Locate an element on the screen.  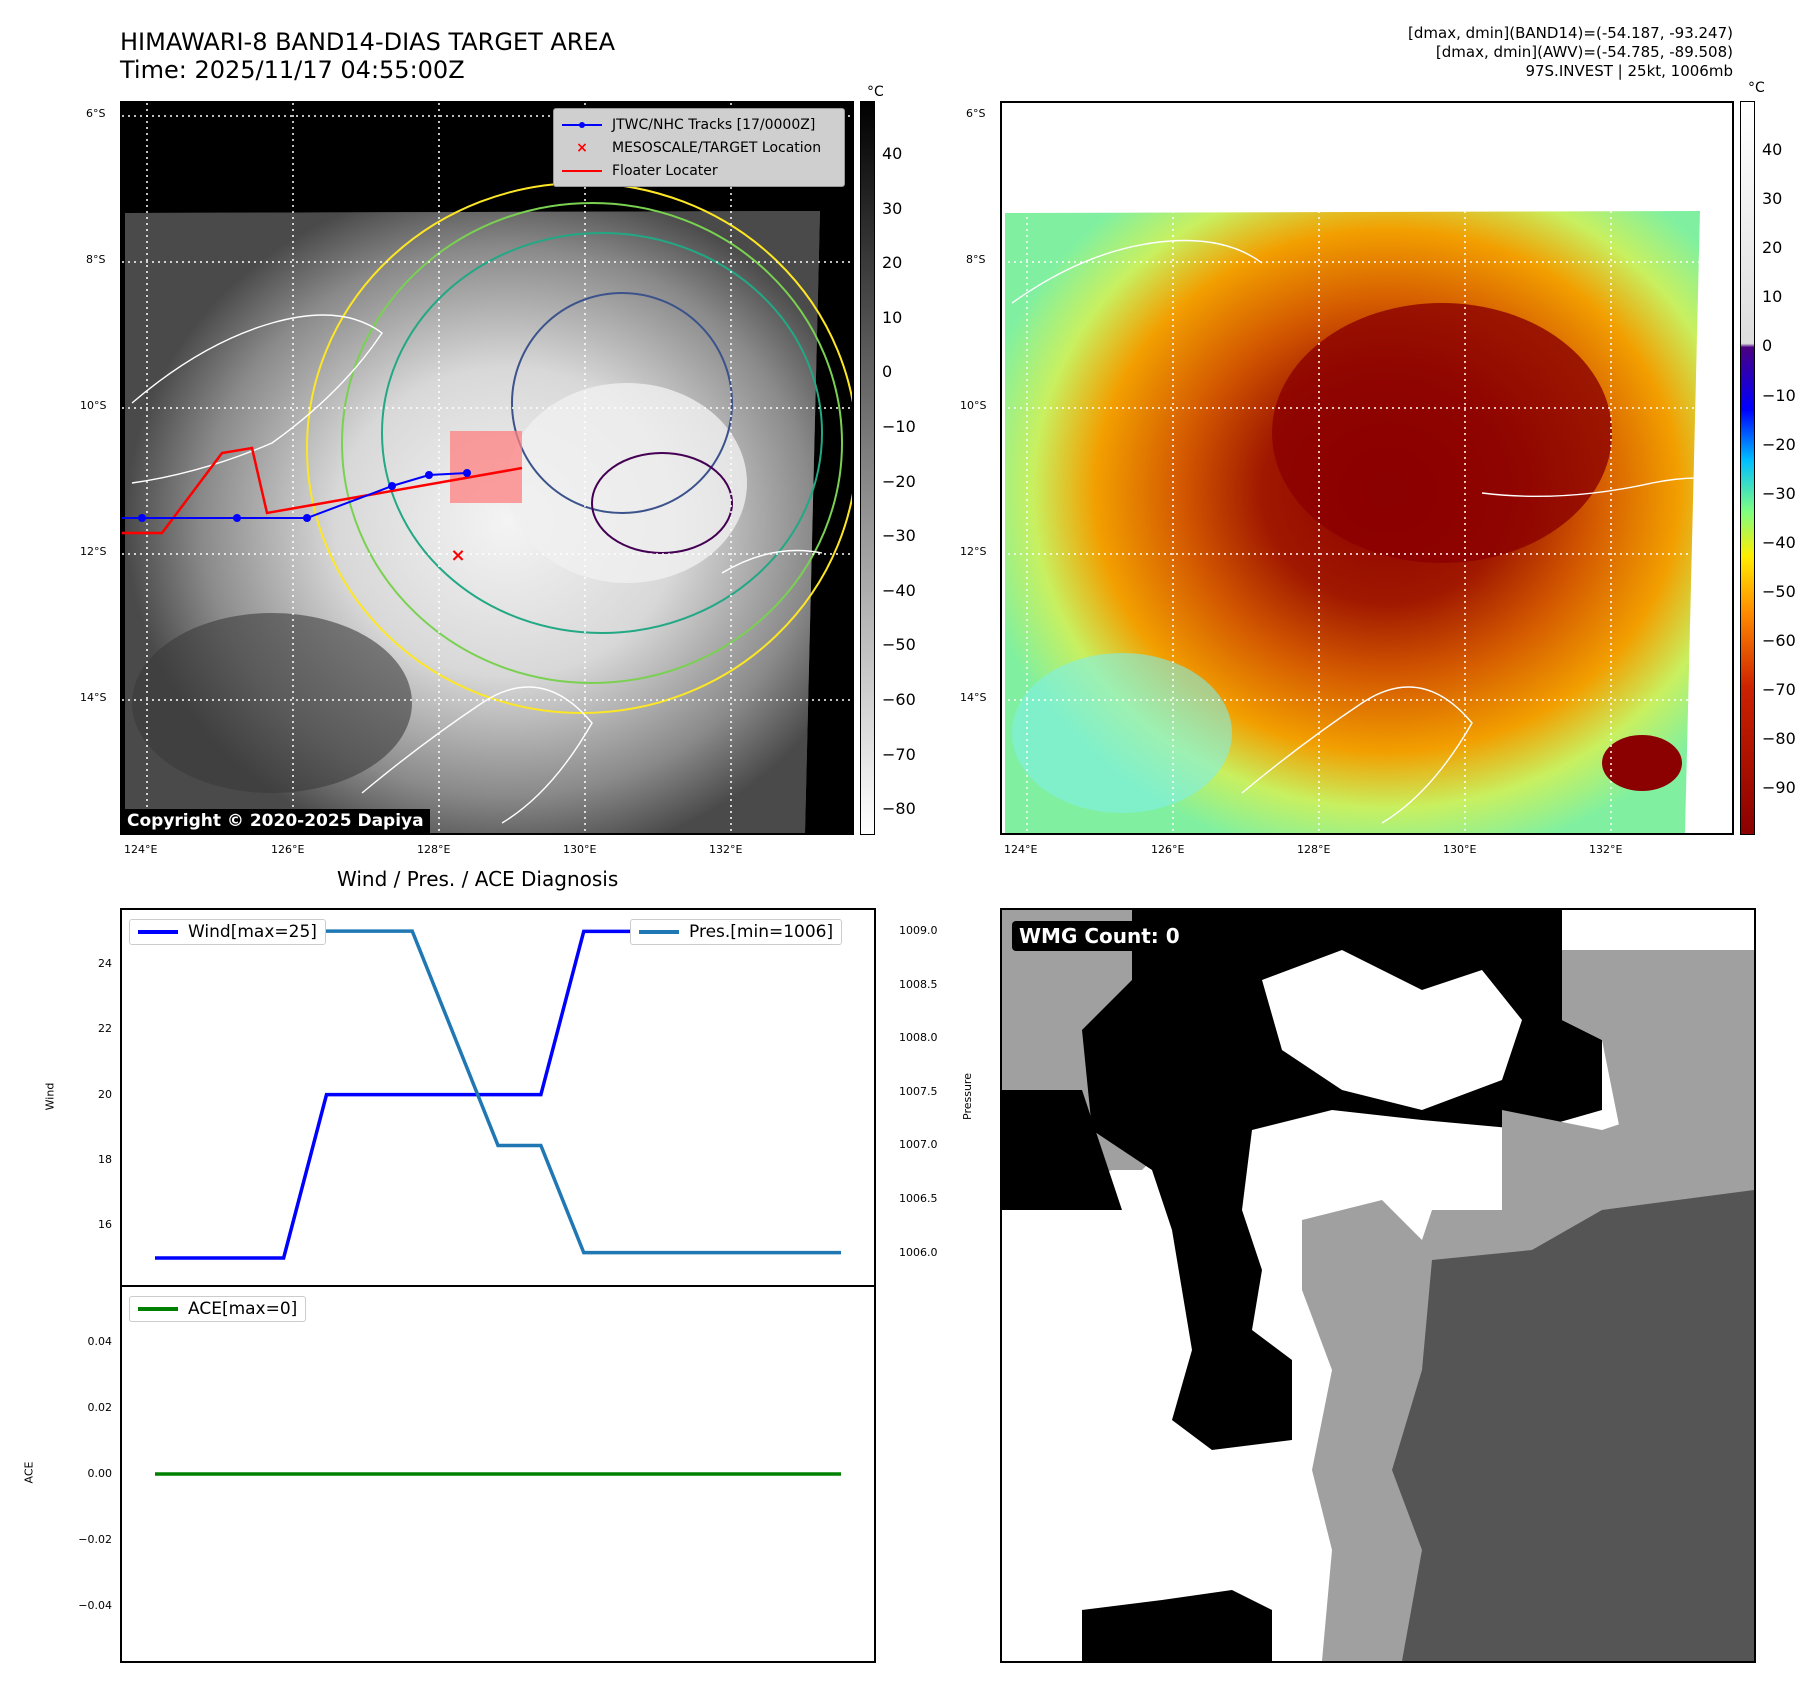
wind-pressure-plot is located at coordinates (498, 1094).